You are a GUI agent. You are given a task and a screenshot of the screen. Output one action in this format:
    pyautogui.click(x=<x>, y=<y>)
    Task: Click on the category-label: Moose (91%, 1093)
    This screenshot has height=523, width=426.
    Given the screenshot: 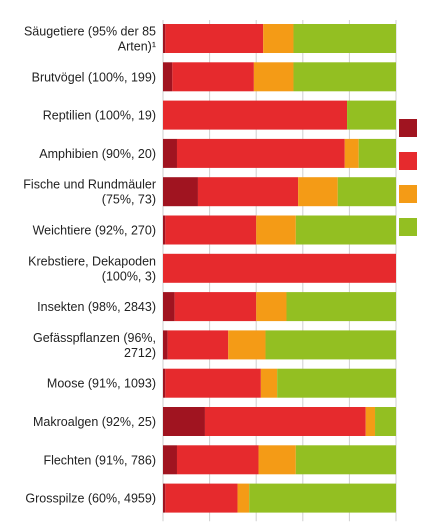 What is the action you would take?
    pyautogui.click(x=101, y=384)
    